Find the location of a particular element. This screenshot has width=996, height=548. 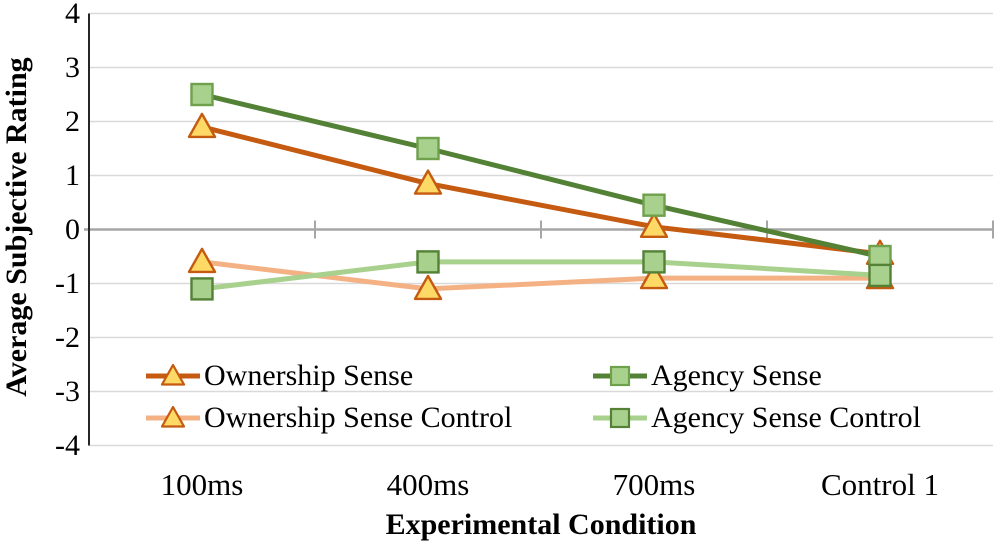

legend-item-agency-sense-control: Agency Sense Control is located at coordinates (757, 417).